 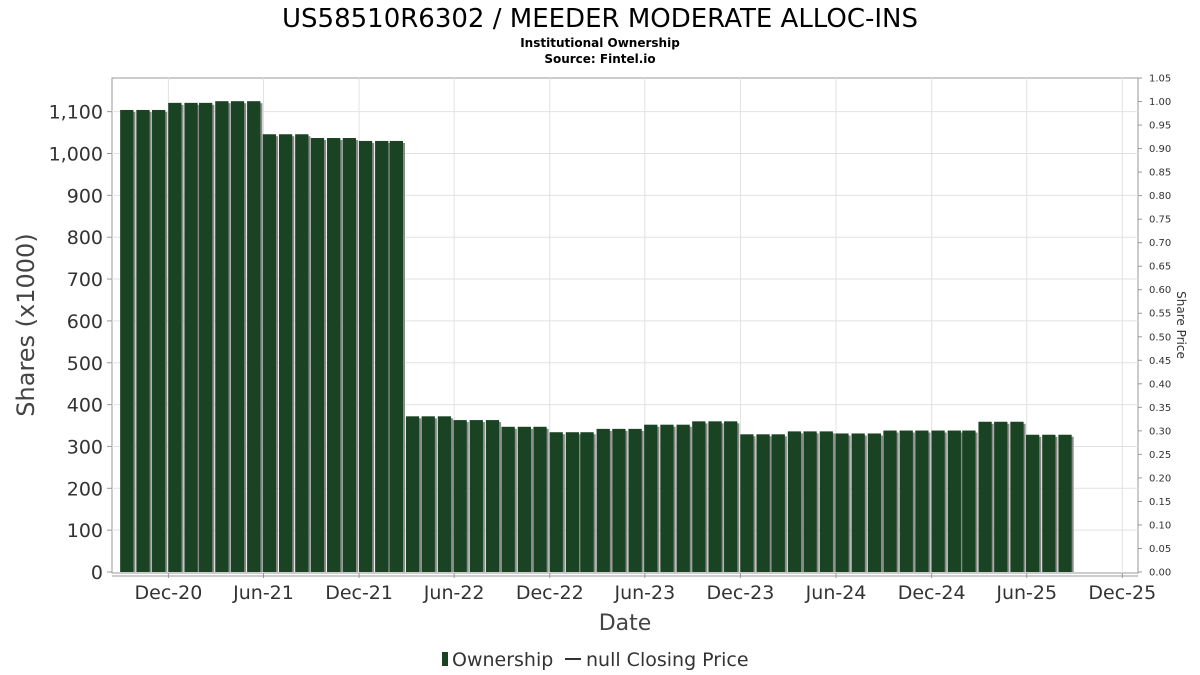 What do you see at coordinates (1160, 573) in the screenshot?
I see `y2-tick-label: 0.00` at bounding box center [1160, 573].